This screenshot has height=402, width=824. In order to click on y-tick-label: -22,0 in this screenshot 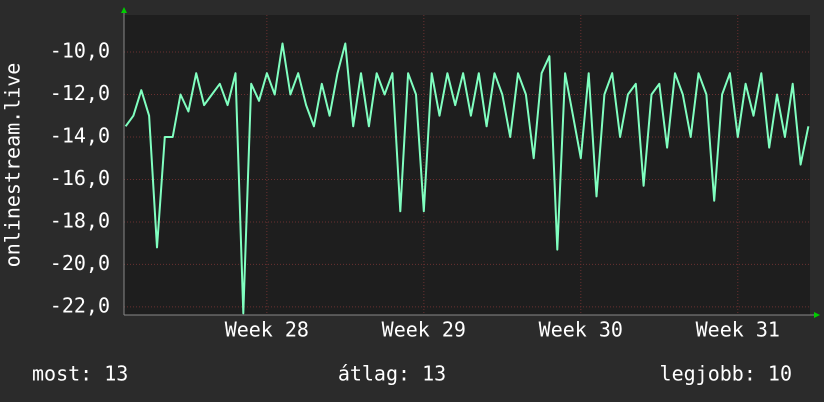, I will do `click(80, 305)`.